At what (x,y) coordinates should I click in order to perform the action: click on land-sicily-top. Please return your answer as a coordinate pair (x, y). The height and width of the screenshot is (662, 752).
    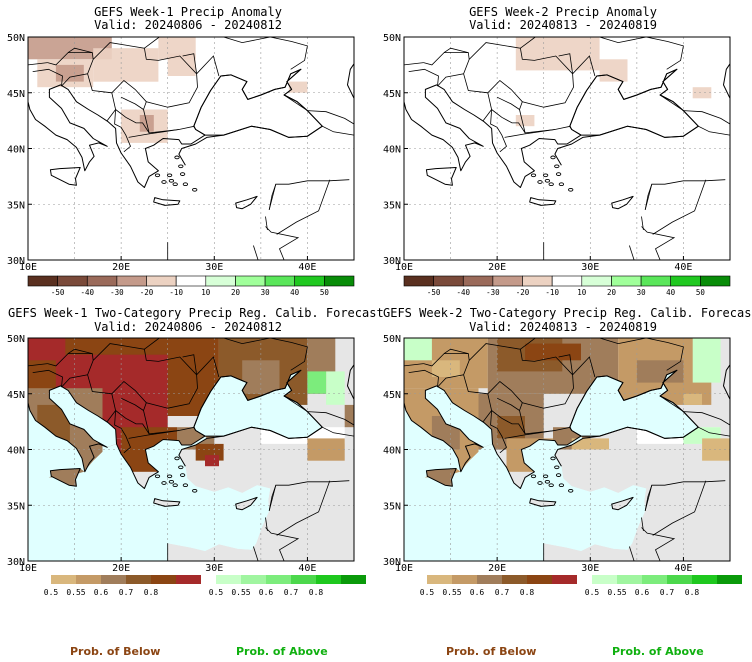
    Looking at the image, I should click on (441, 477).